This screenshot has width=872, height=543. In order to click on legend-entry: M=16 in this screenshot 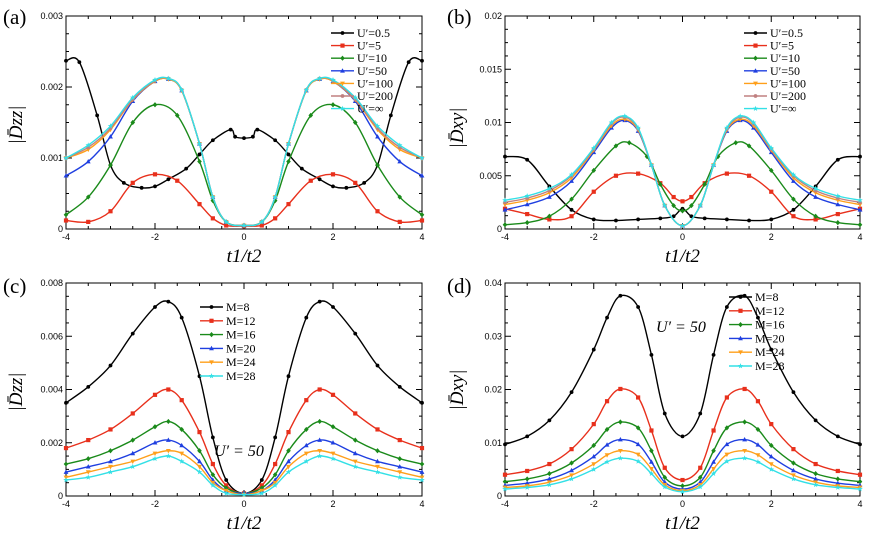, I will do `click(769, 325)`.